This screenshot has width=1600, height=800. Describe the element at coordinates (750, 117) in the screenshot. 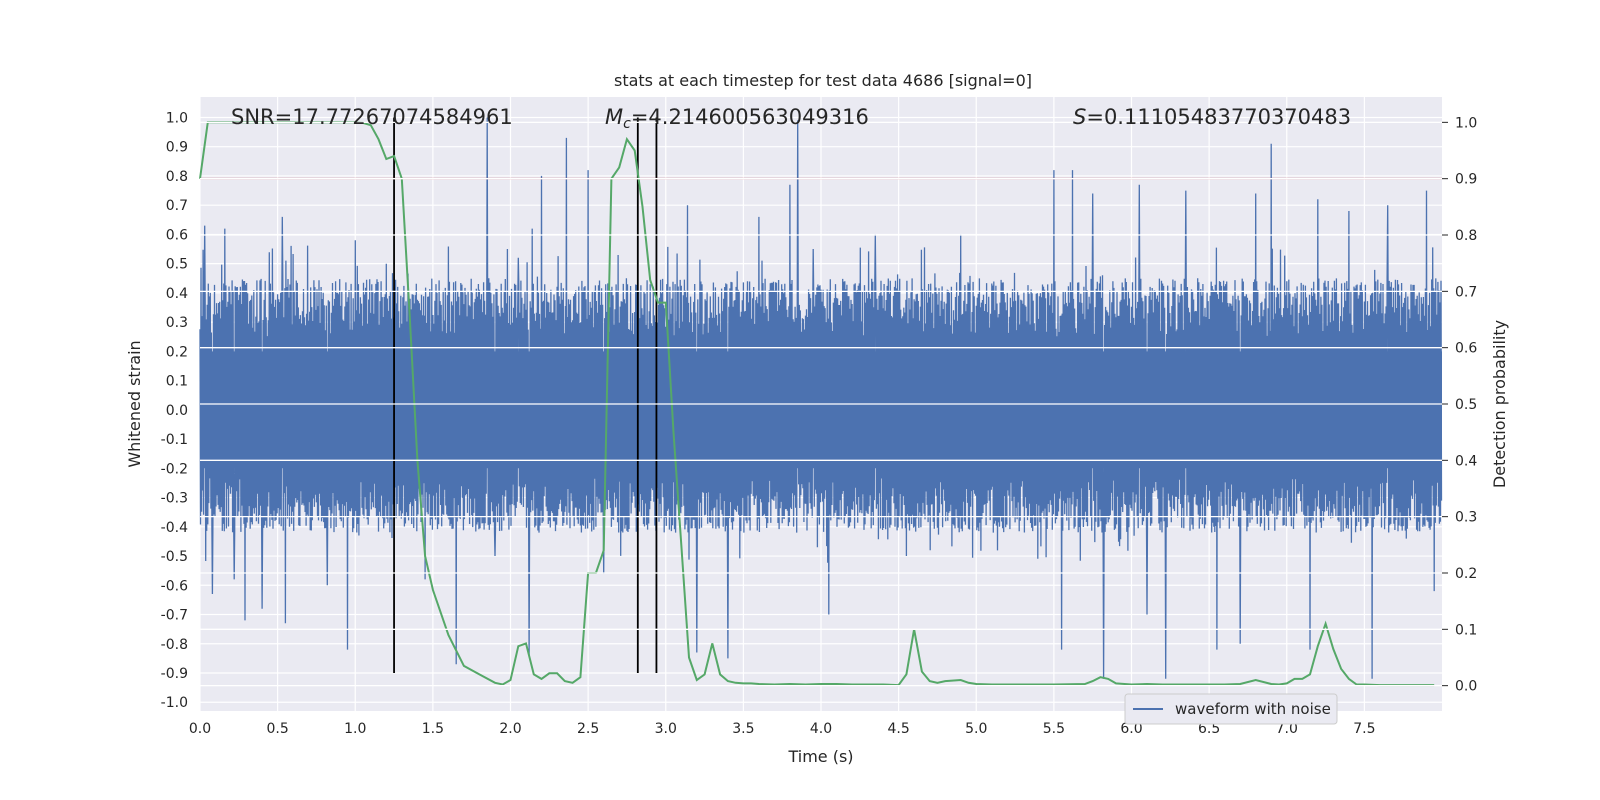

I see `chirp-mass-value: =4.214600563049316` at that location.